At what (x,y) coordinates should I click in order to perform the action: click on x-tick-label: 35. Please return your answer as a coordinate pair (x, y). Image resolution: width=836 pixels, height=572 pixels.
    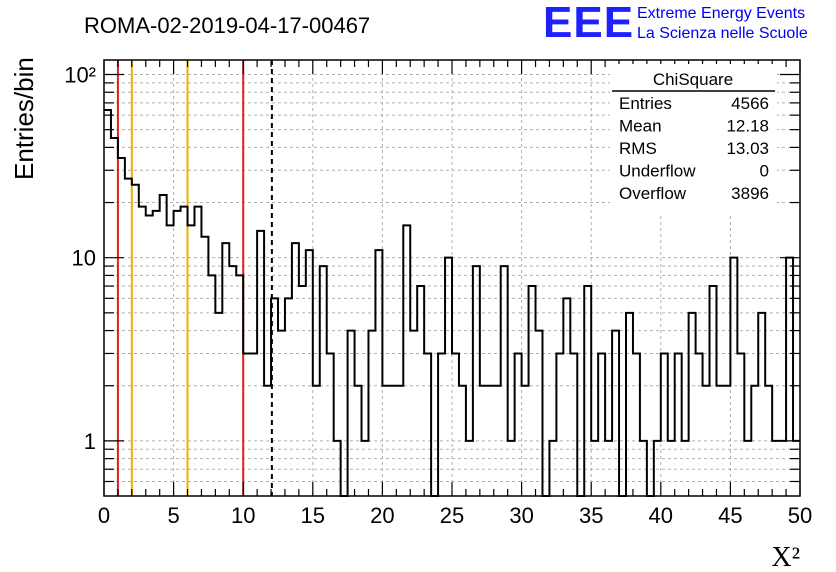
    Looking at the image, I should click on (591, 515).